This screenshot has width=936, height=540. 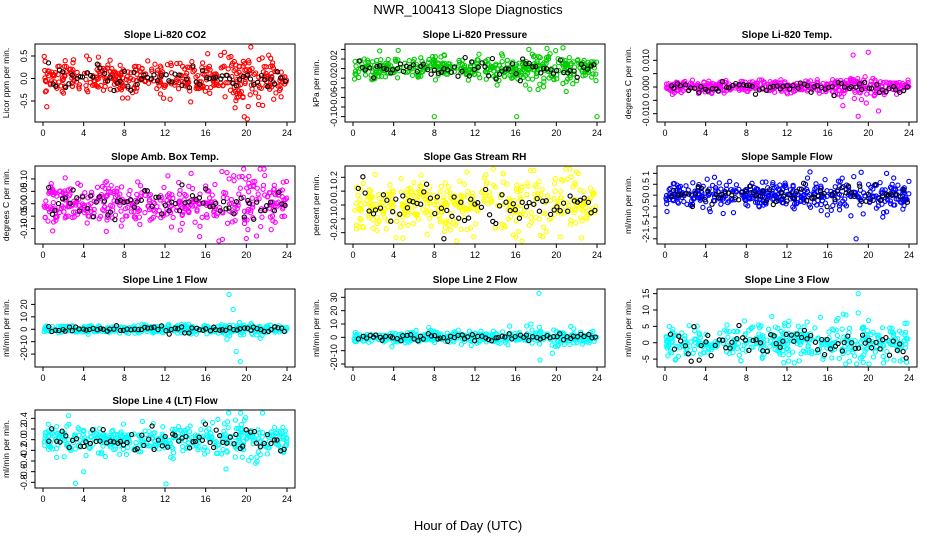 What do you see at coordinates (124, 378) in the screenshot?
I see `x-tick-label: 8` at bounding box center [124, 378].